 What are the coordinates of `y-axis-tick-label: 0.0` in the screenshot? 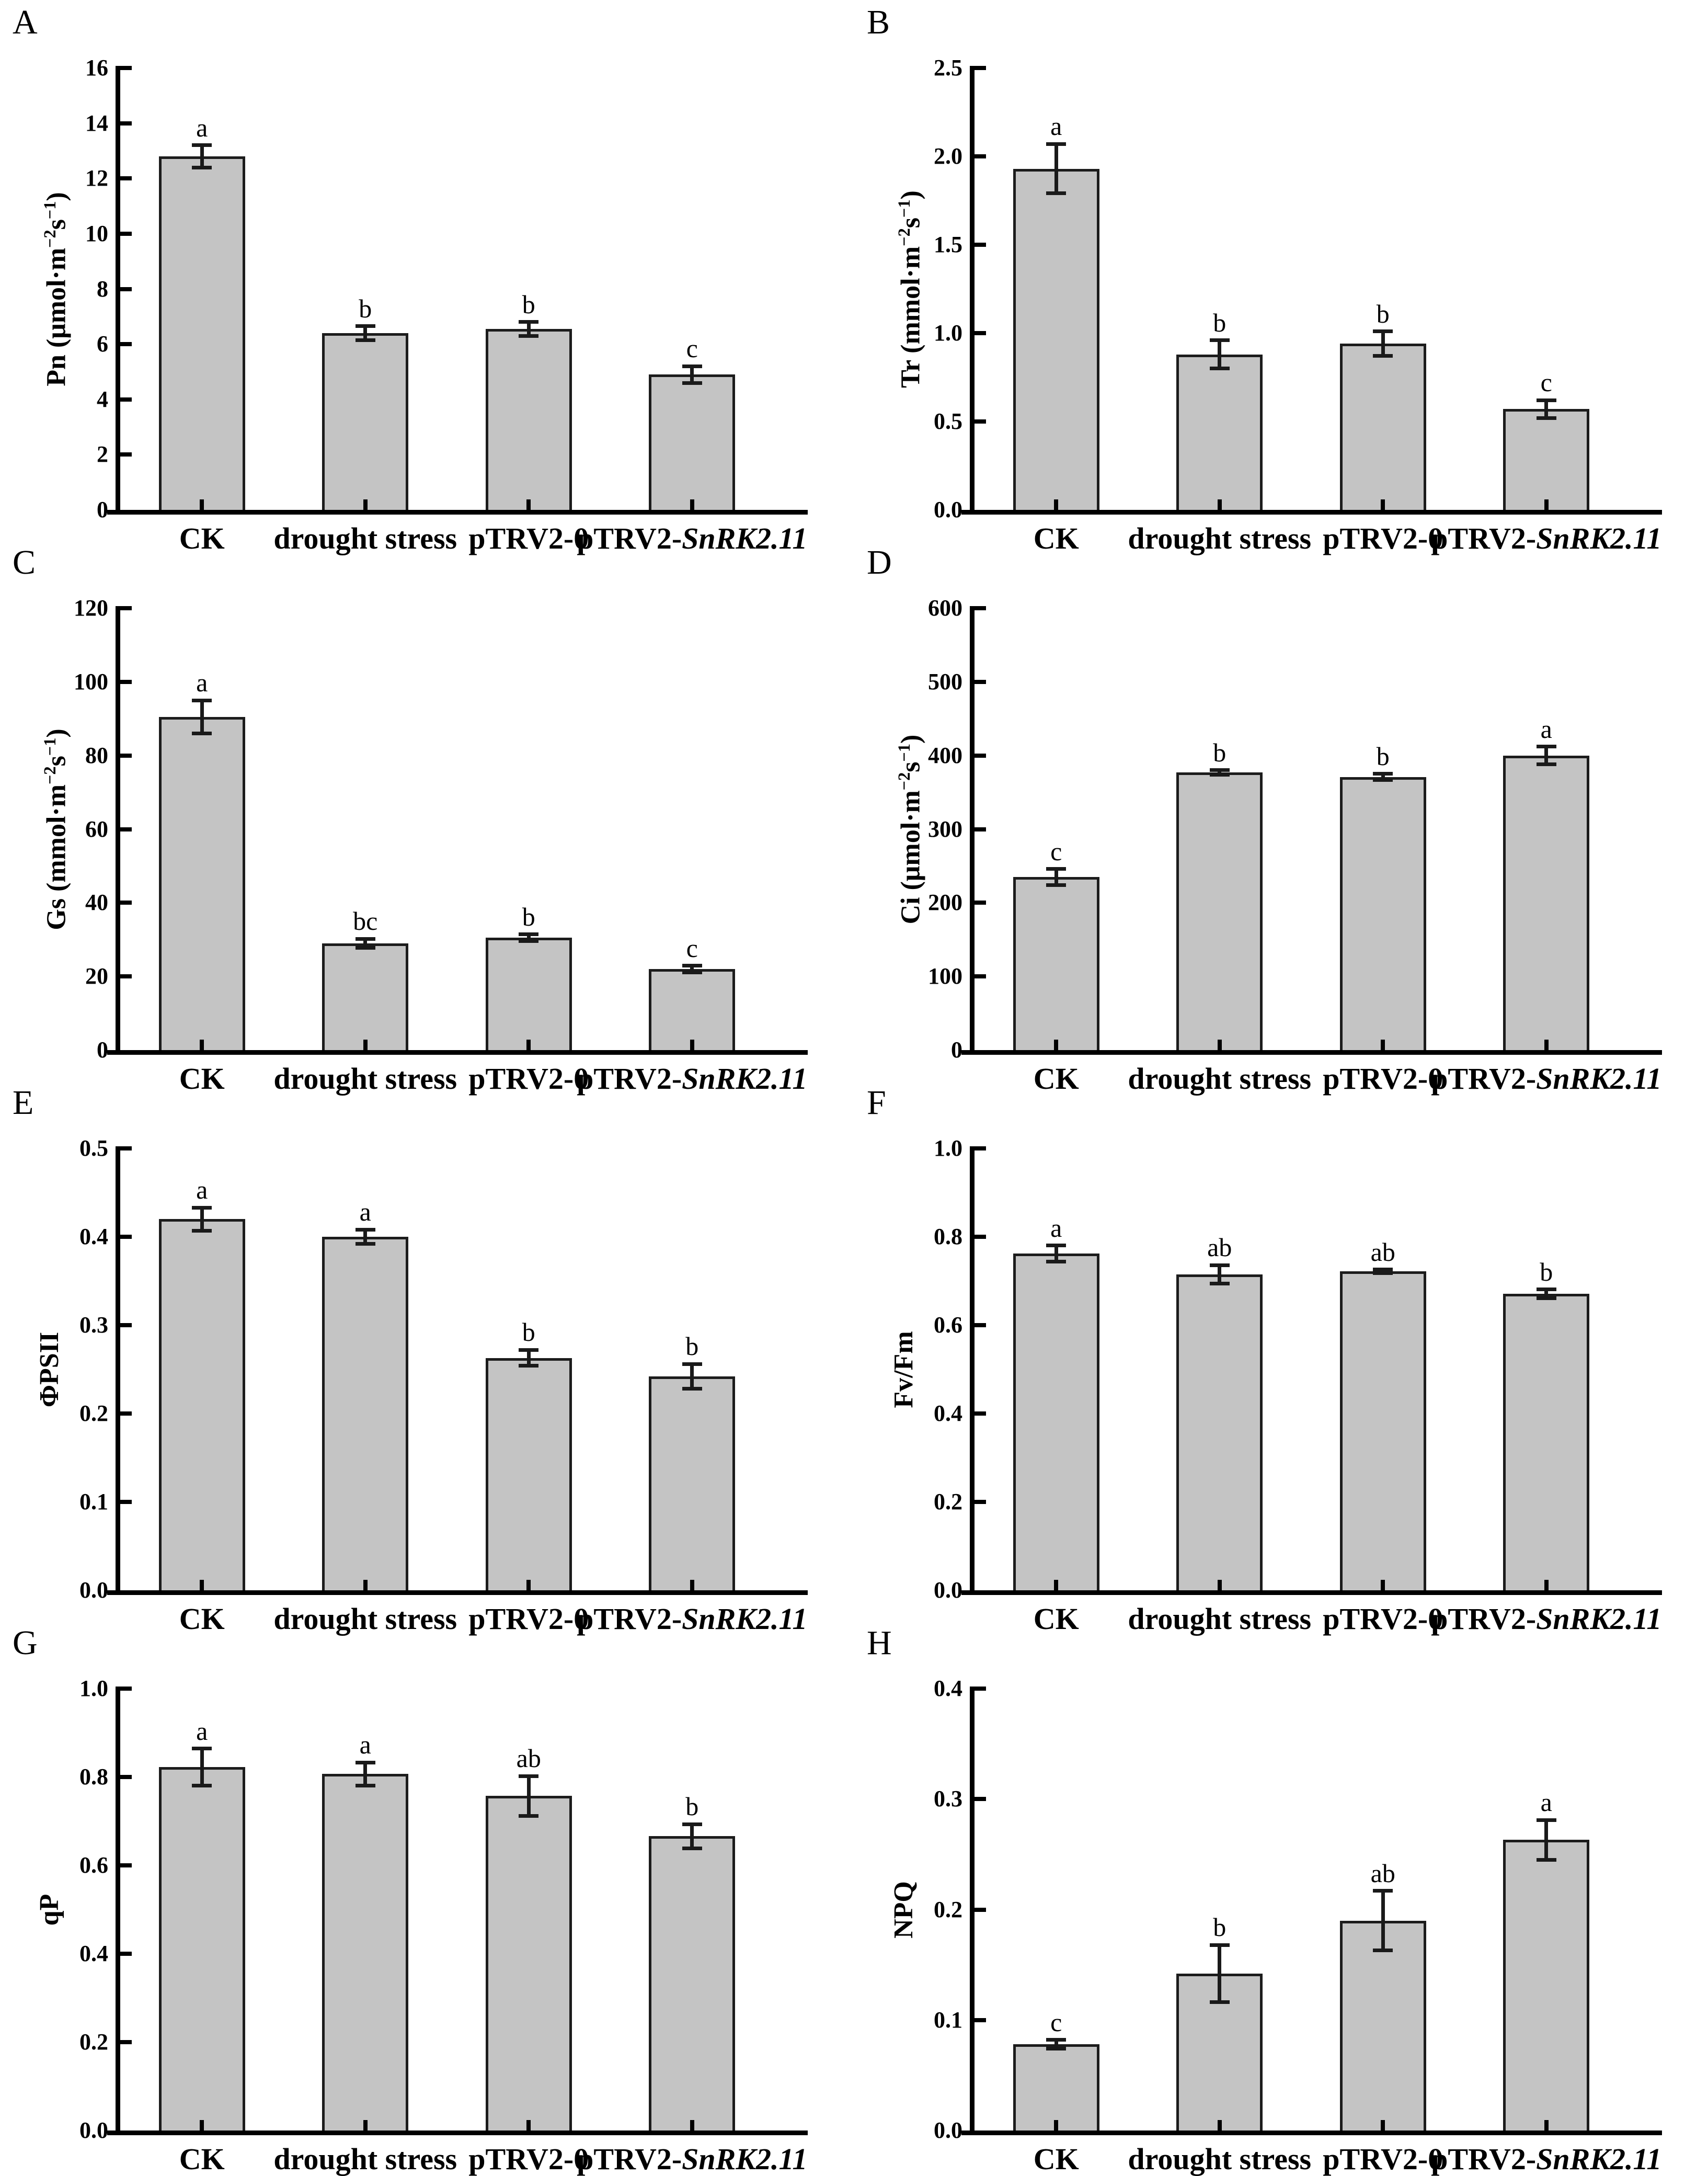 It's located at (94, 2130).